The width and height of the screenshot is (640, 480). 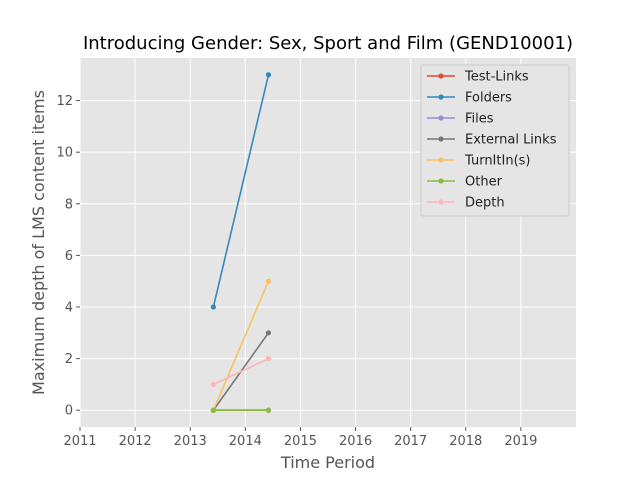 I want to click on y-tick-label: 12, so click(x=64, y=101).